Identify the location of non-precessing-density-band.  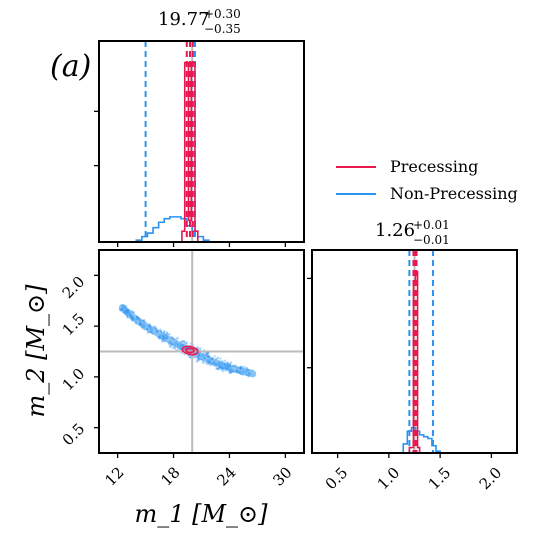
(187, 341).